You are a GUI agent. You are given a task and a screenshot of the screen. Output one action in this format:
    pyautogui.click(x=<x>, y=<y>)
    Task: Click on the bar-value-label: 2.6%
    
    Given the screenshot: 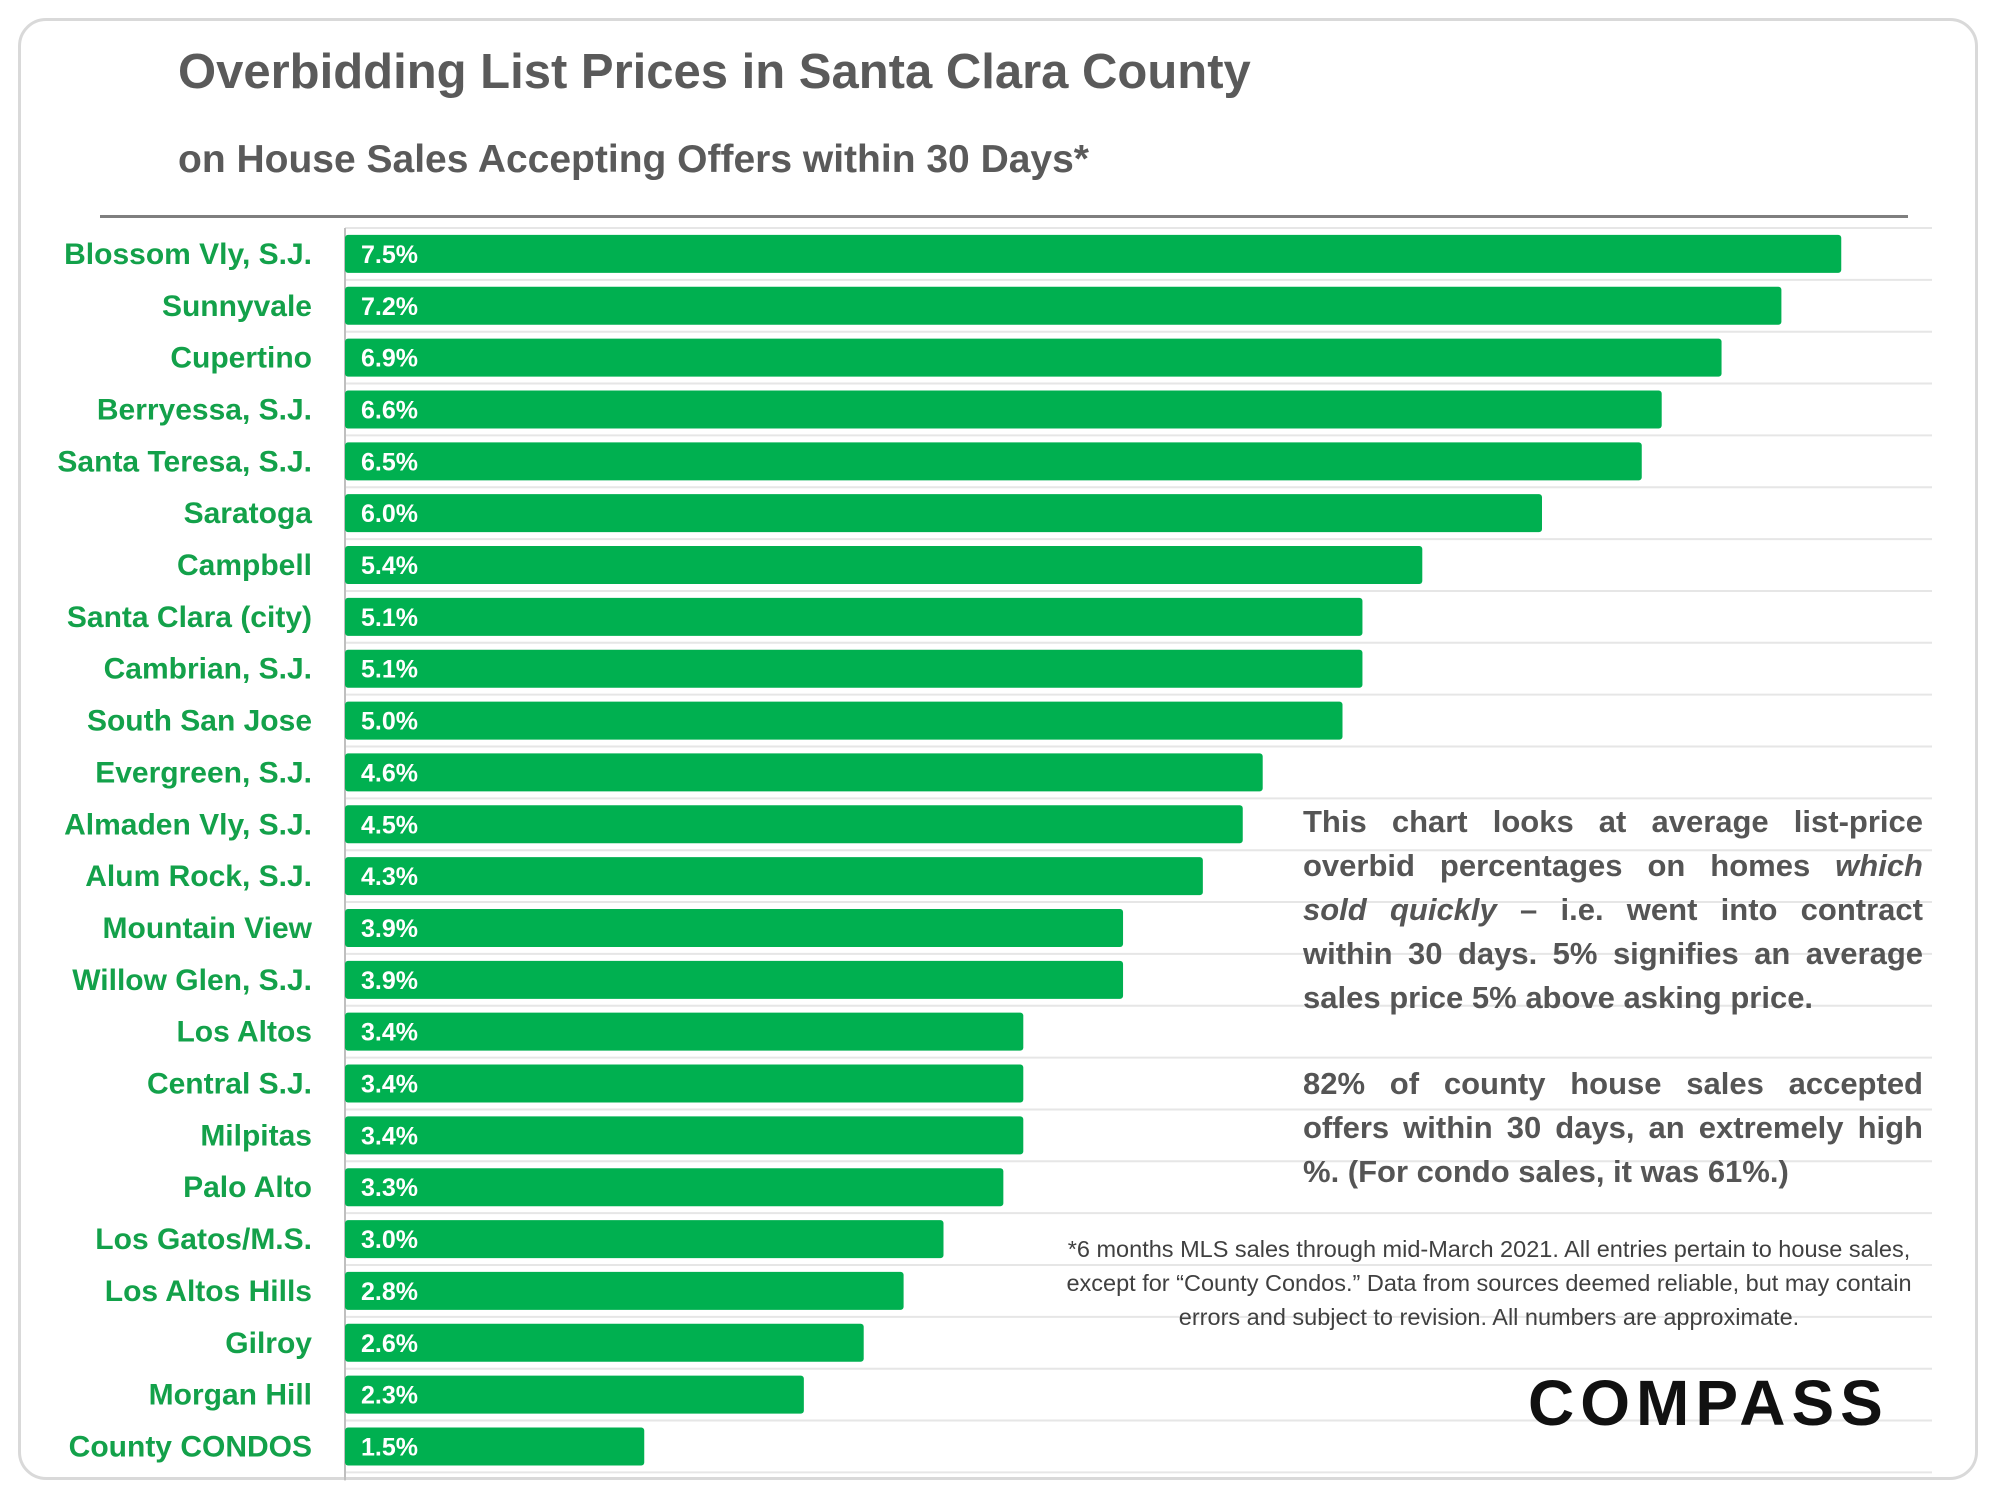 What is the action you would take?
    pyautogui.click(x=389, y=1344)
    